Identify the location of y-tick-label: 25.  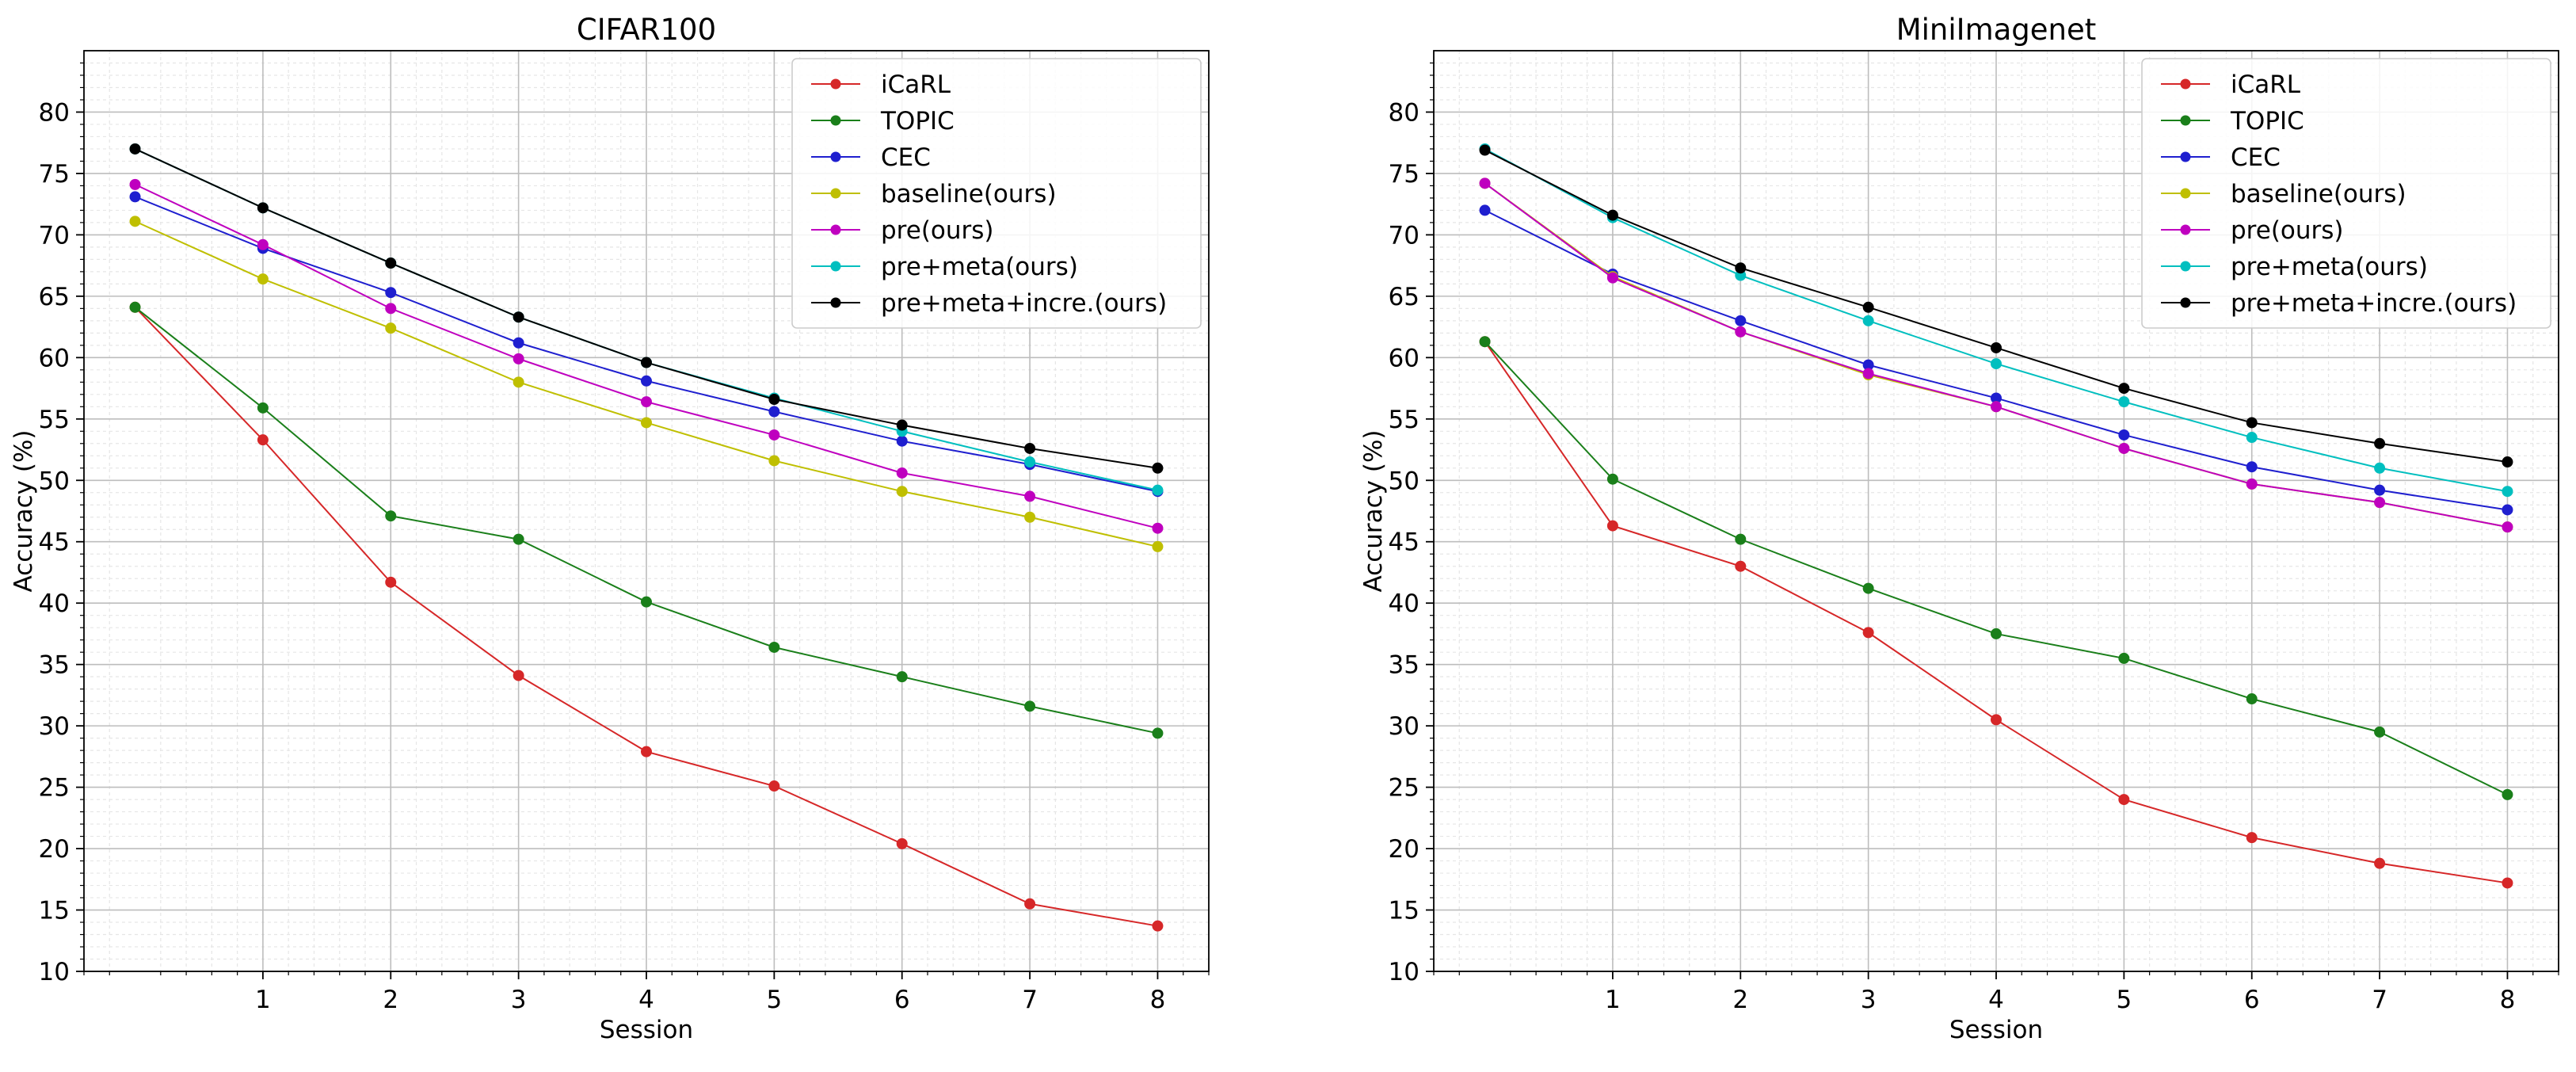
(54, 788).